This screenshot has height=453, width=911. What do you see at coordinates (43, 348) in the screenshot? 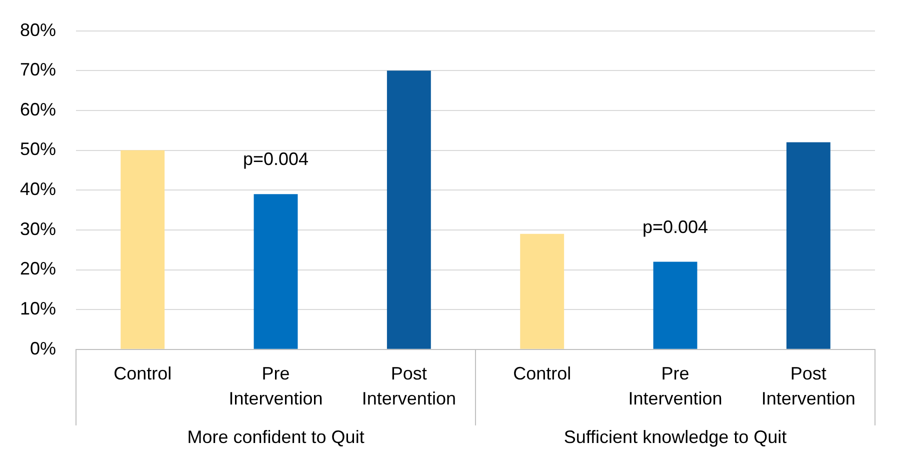
I see `y-tick-label: 0%` at bounding box center [43, 348].